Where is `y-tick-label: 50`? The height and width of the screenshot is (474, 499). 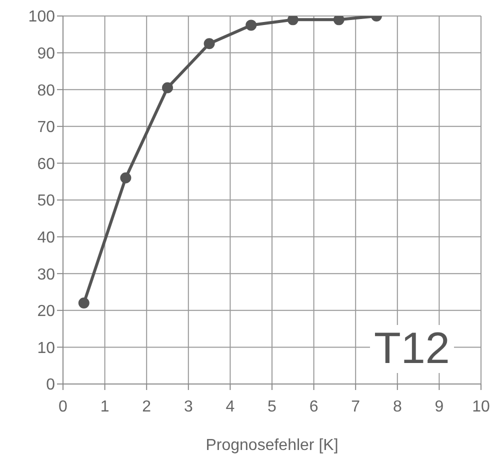
y-tick-label: 50 is located at coordinates (46, 201).